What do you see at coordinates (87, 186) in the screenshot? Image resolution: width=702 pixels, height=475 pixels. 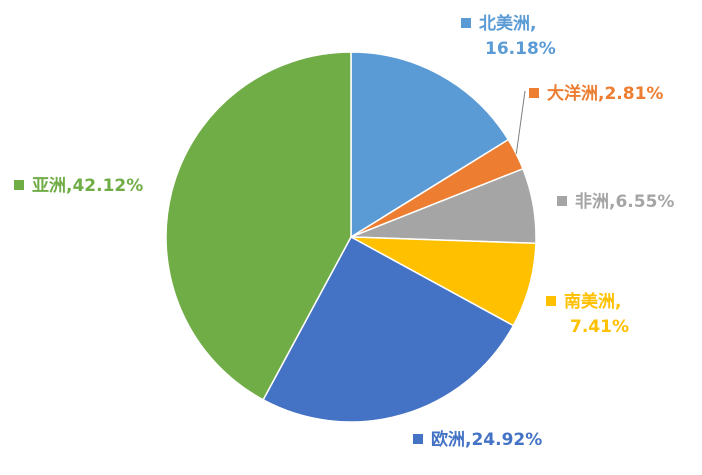 I see `data-label-asia: 亚洲,42.12%` at bounding box center [87, 186].